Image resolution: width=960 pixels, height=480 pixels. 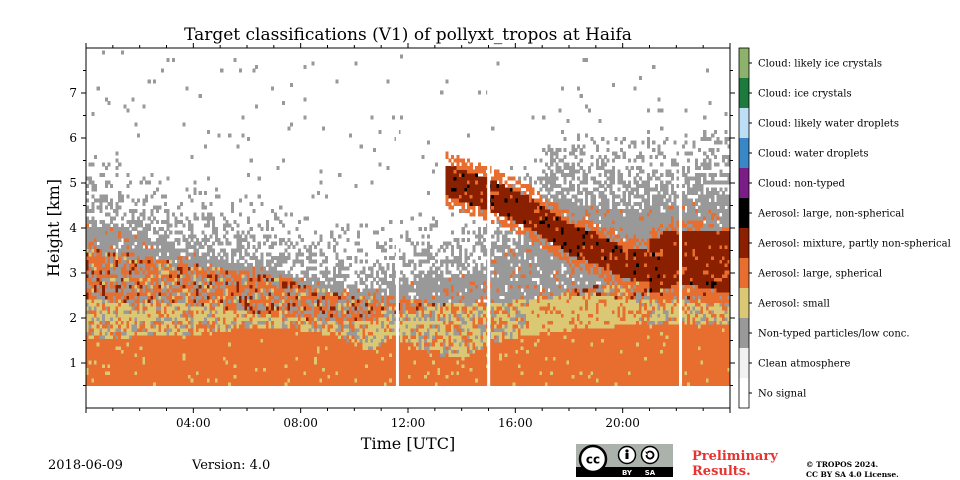 I want to click on y-axis-label: Height [km], so click(x=53, y=228).